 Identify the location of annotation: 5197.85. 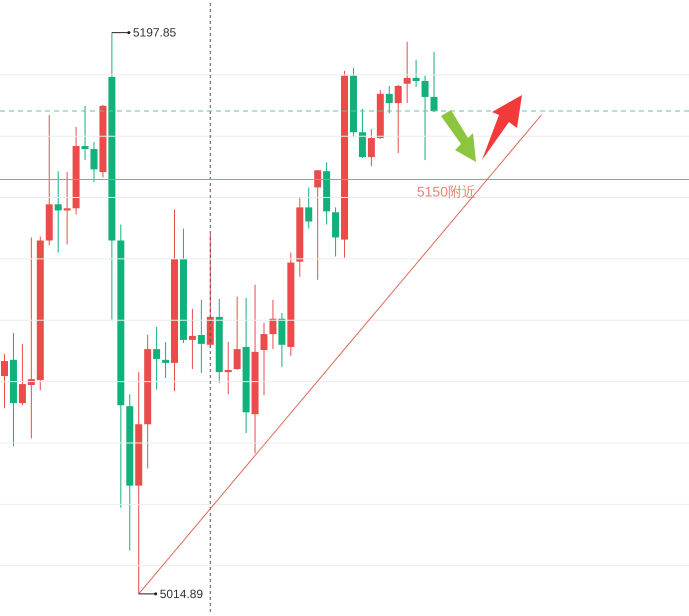
(154, 33).